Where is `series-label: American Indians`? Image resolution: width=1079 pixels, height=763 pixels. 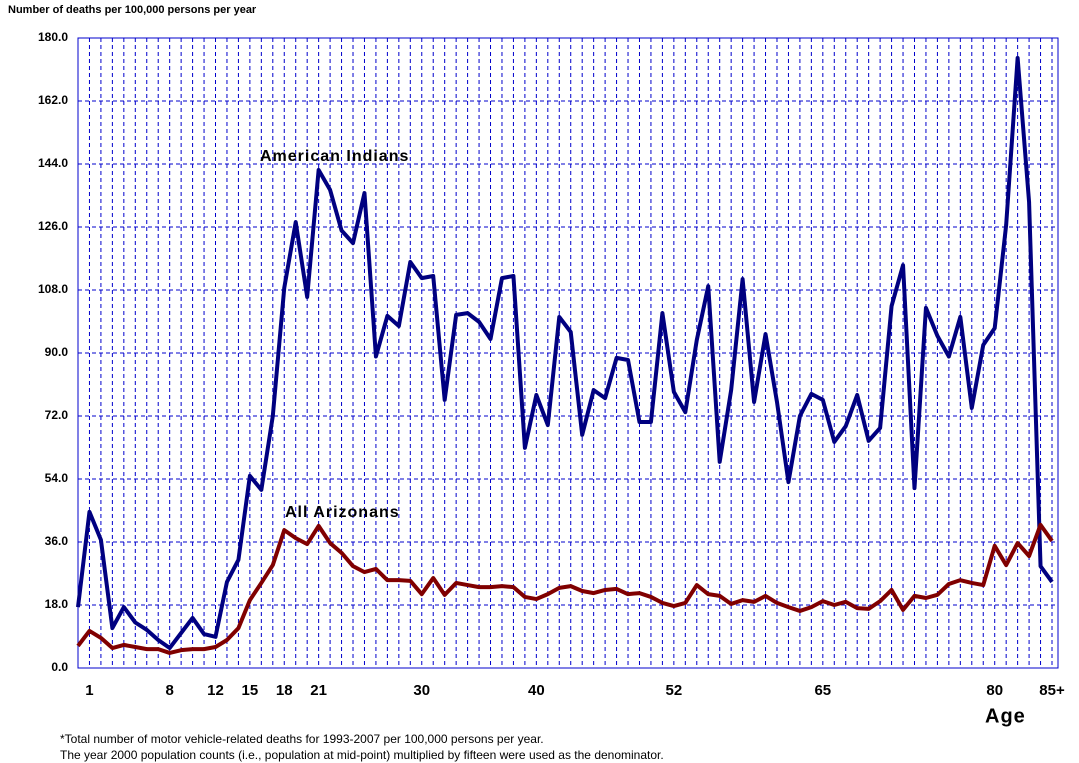
series-label: American Indians is located at coordinates (334, 156).